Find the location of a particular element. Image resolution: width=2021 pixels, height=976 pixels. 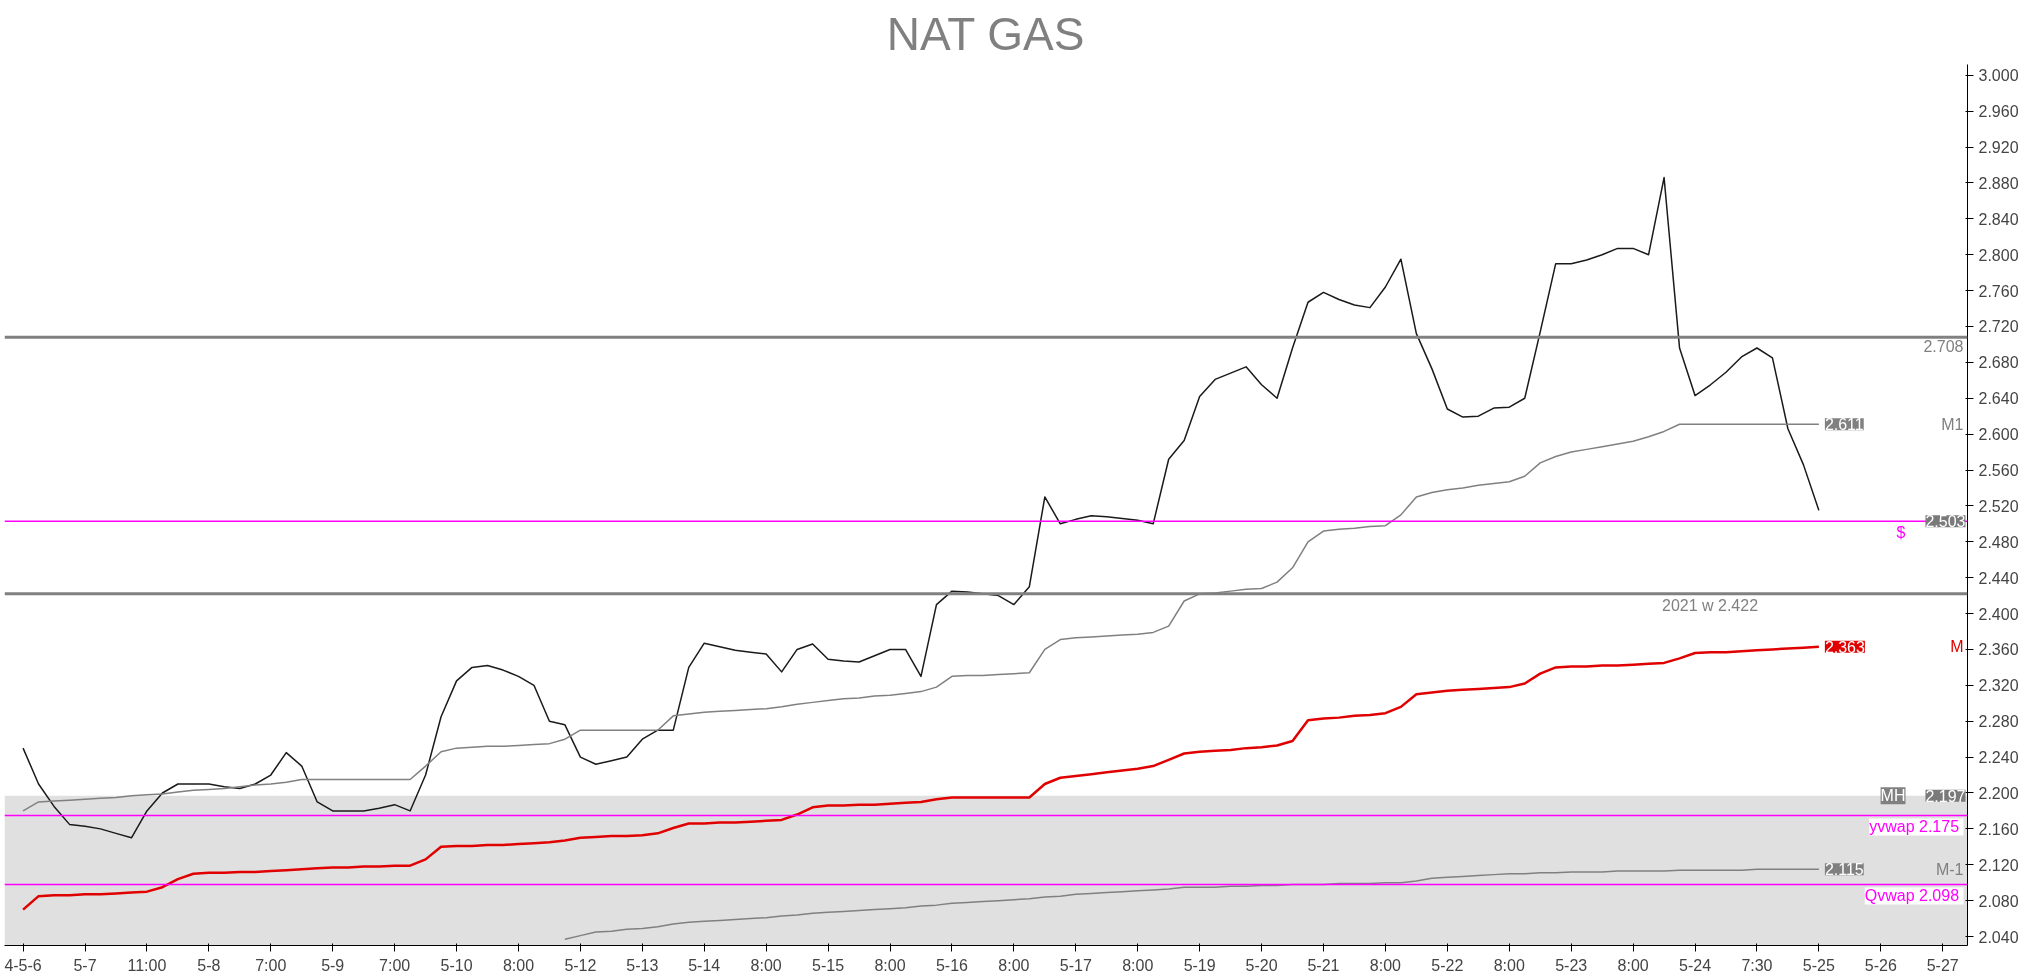

y-tick-label: 2.640 is located at coordinates (1998, 399).